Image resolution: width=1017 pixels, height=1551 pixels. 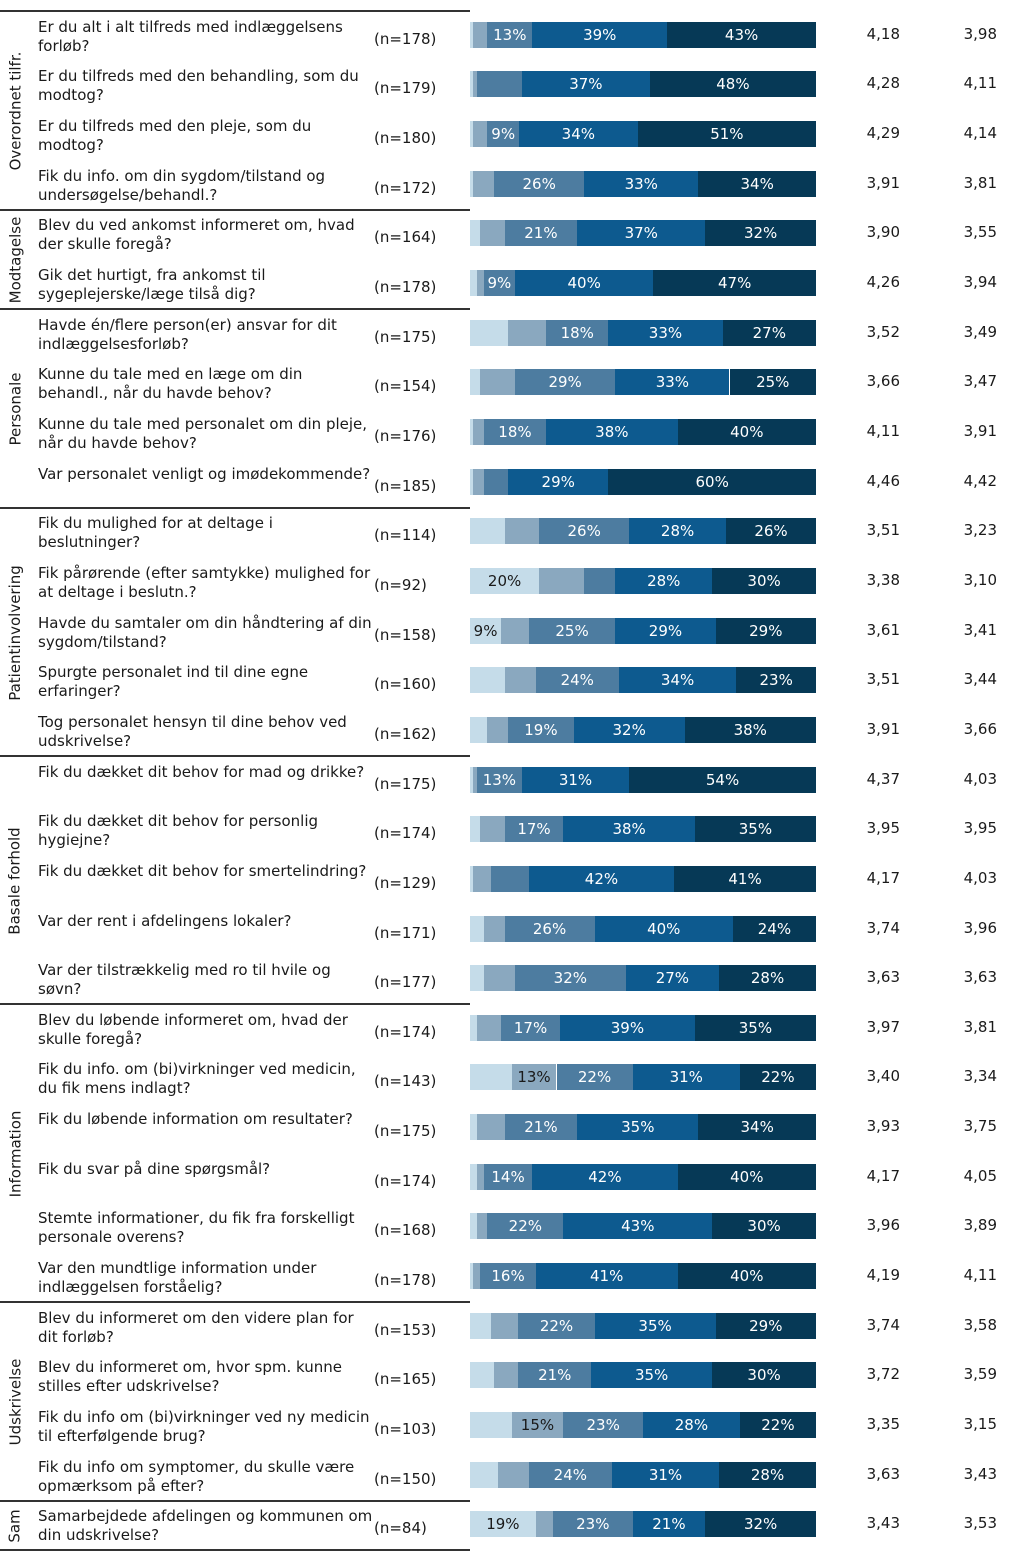 What do you see at coordinates (600, 34) in the screenshot?
I see `data-label: 39%` at bounding box center [600, 34].